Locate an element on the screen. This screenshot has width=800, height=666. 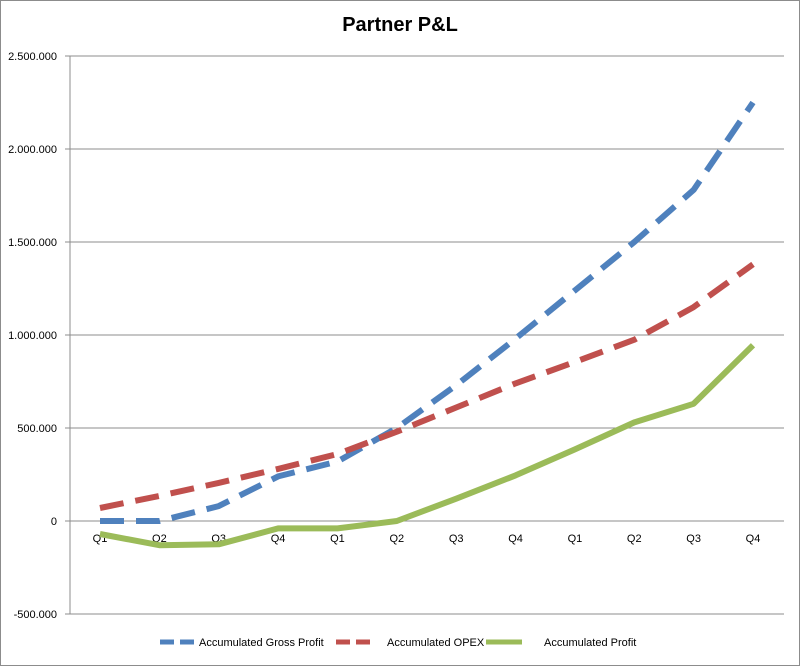
chart-title: Partner P&L is located at coordinates (400, 25).